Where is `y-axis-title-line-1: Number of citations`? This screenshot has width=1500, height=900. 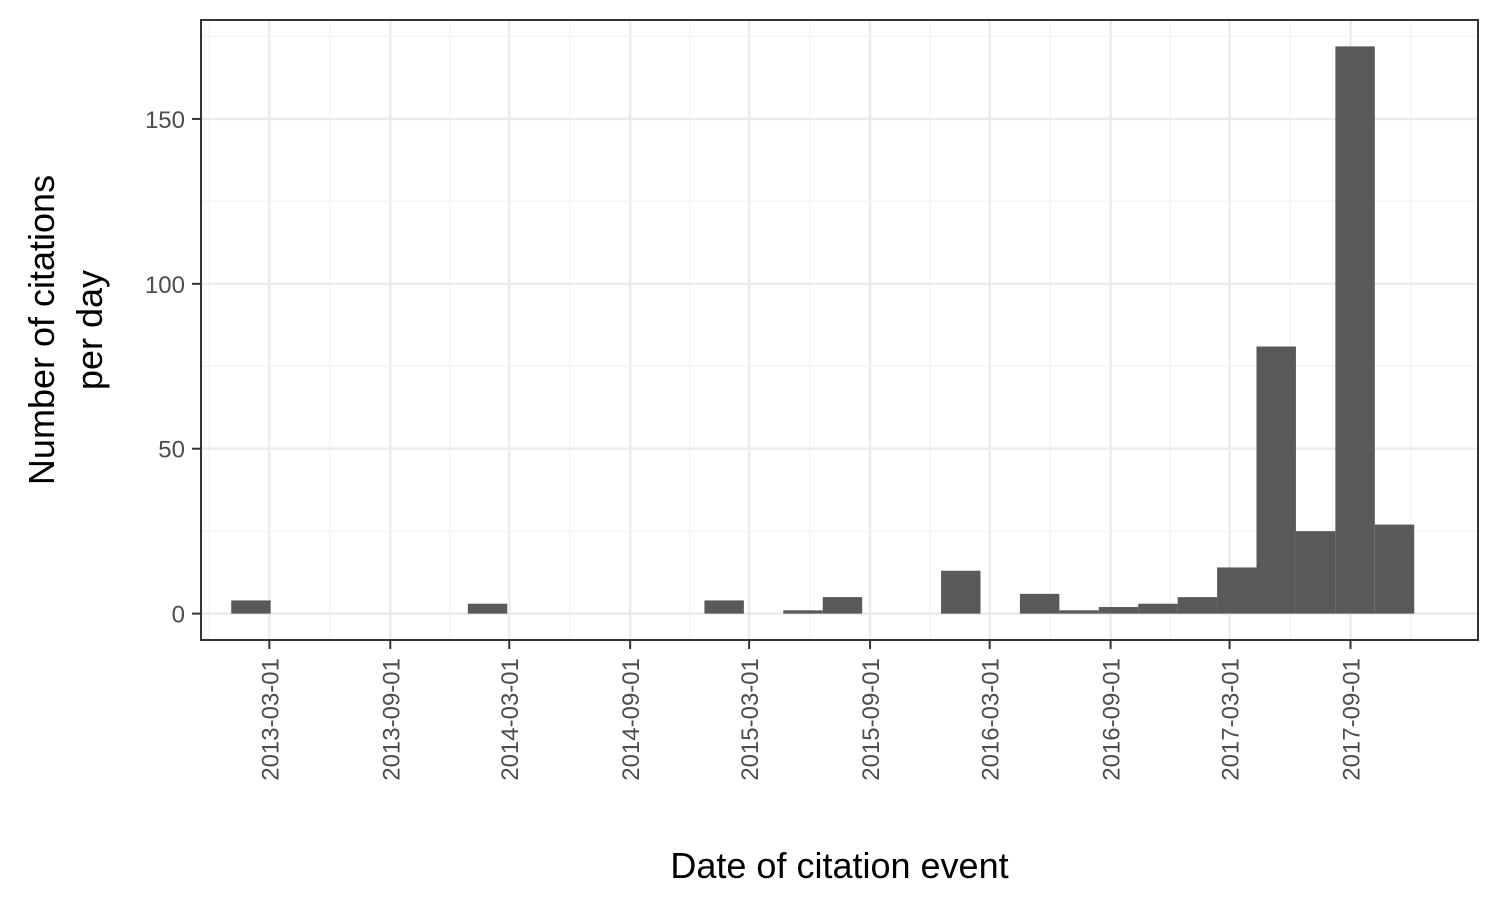 y-axis-title-line-1: Number of citations is located at coordinates (41, 330).